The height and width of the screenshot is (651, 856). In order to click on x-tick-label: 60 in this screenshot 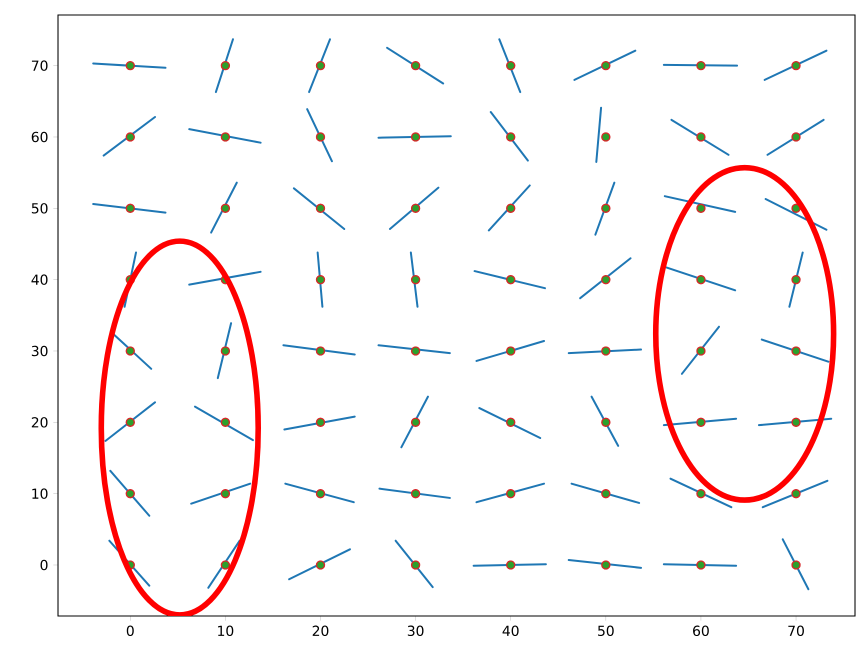, I will do `click(701, 631)`.